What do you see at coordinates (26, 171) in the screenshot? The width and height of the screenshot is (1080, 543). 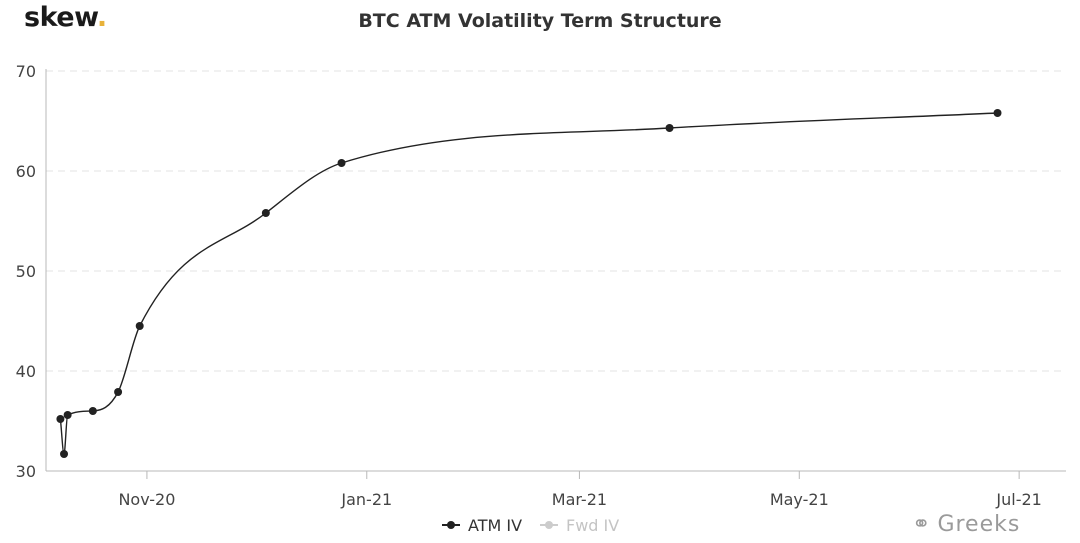 I see `y-tick-label: 60` at bounding box center [26, 171].